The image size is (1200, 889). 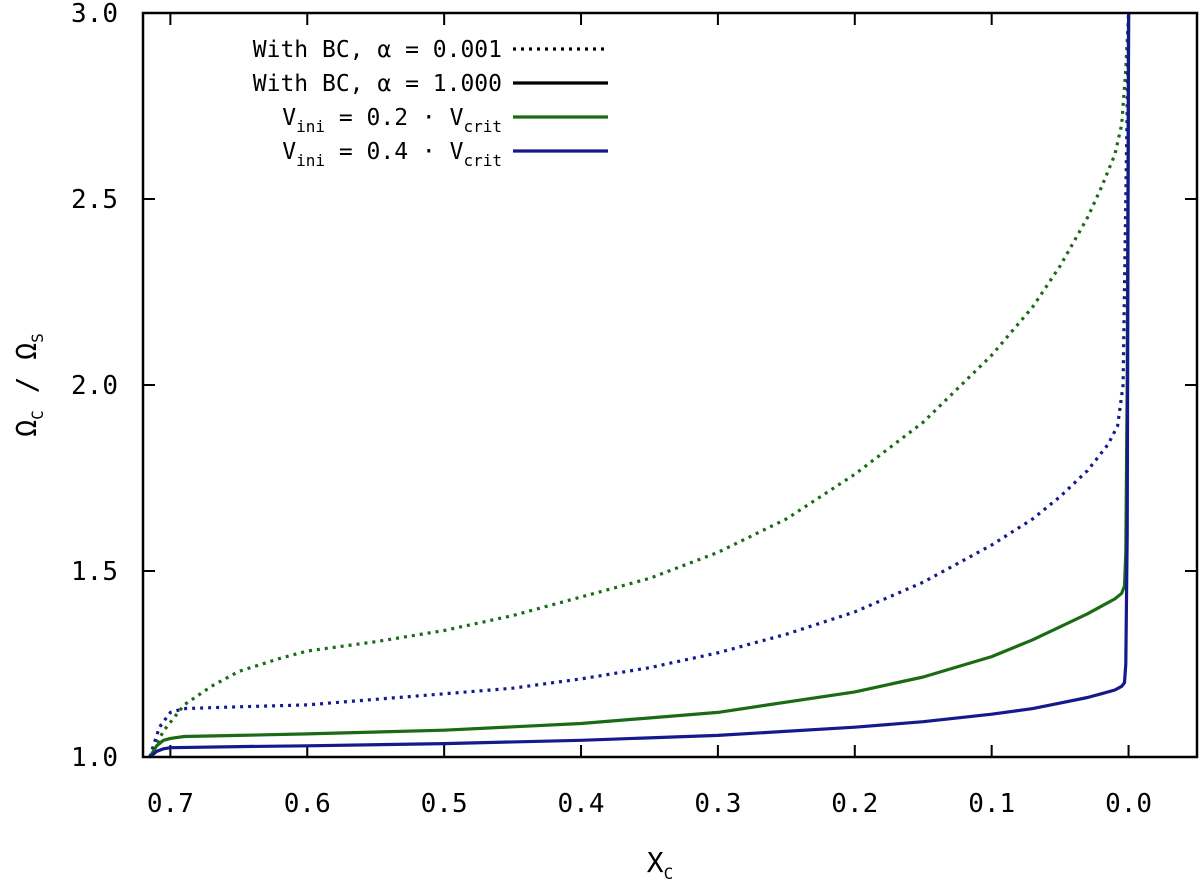 I want to click on x-tick-label: 0.2, so click(x=854, y=804).